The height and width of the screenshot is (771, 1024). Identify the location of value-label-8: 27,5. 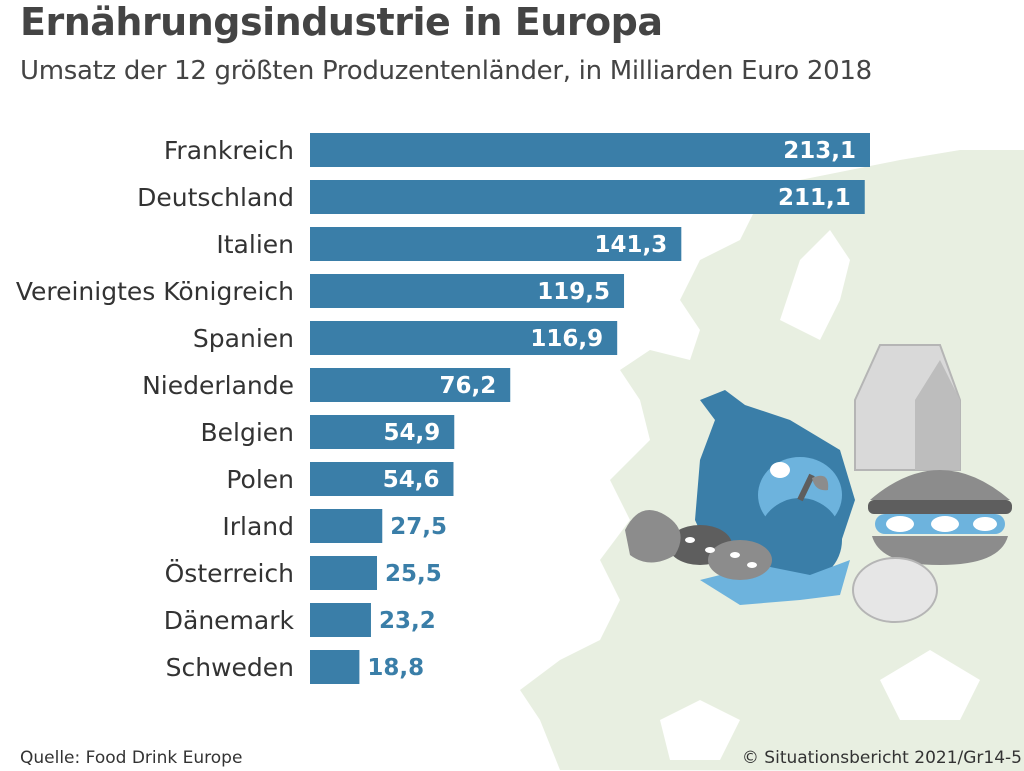
(418, 527).